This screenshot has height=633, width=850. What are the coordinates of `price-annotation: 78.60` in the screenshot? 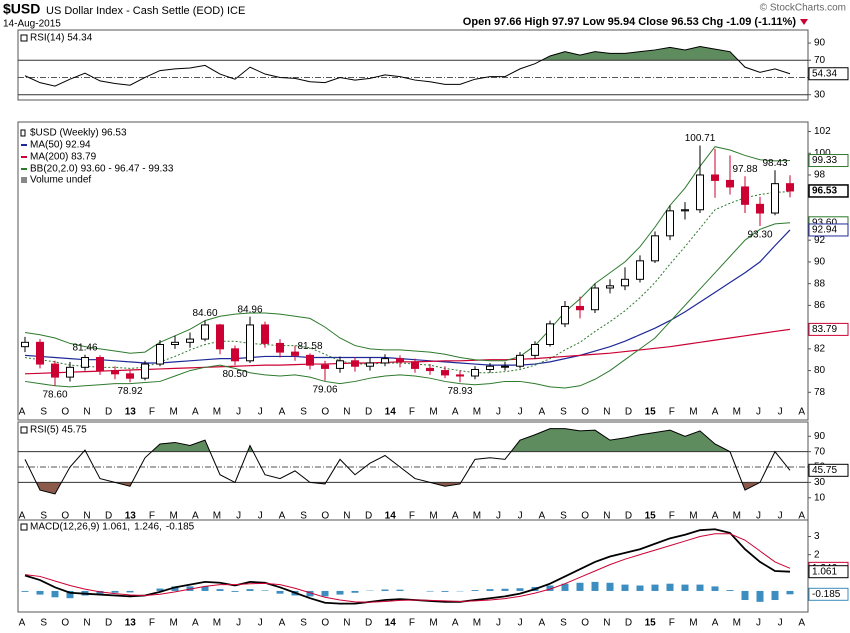 It's located at (54, 394).